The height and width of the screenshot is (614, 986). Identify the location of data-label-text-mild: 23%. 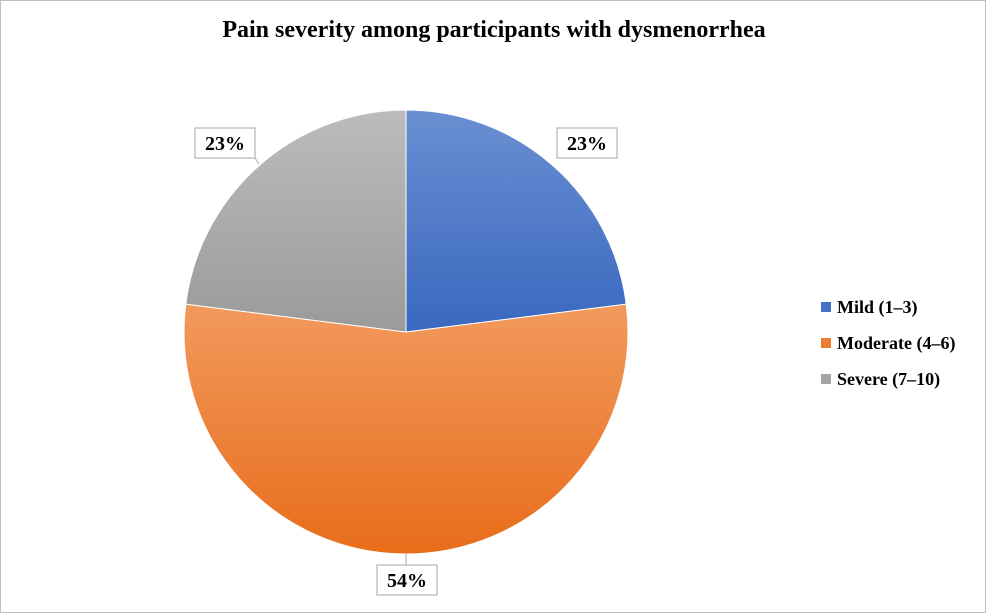
(587, 144).